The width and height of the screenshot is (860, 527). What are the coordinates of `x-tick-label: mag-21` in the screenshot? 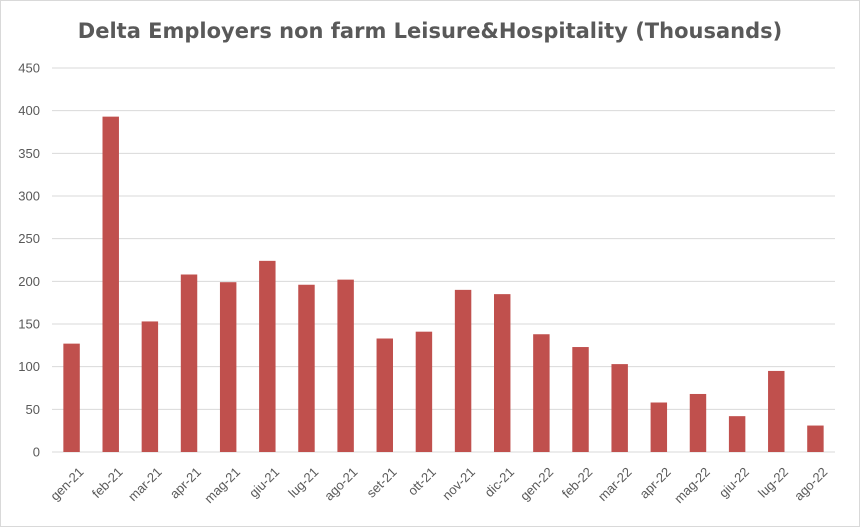 It's located at (222, 485).